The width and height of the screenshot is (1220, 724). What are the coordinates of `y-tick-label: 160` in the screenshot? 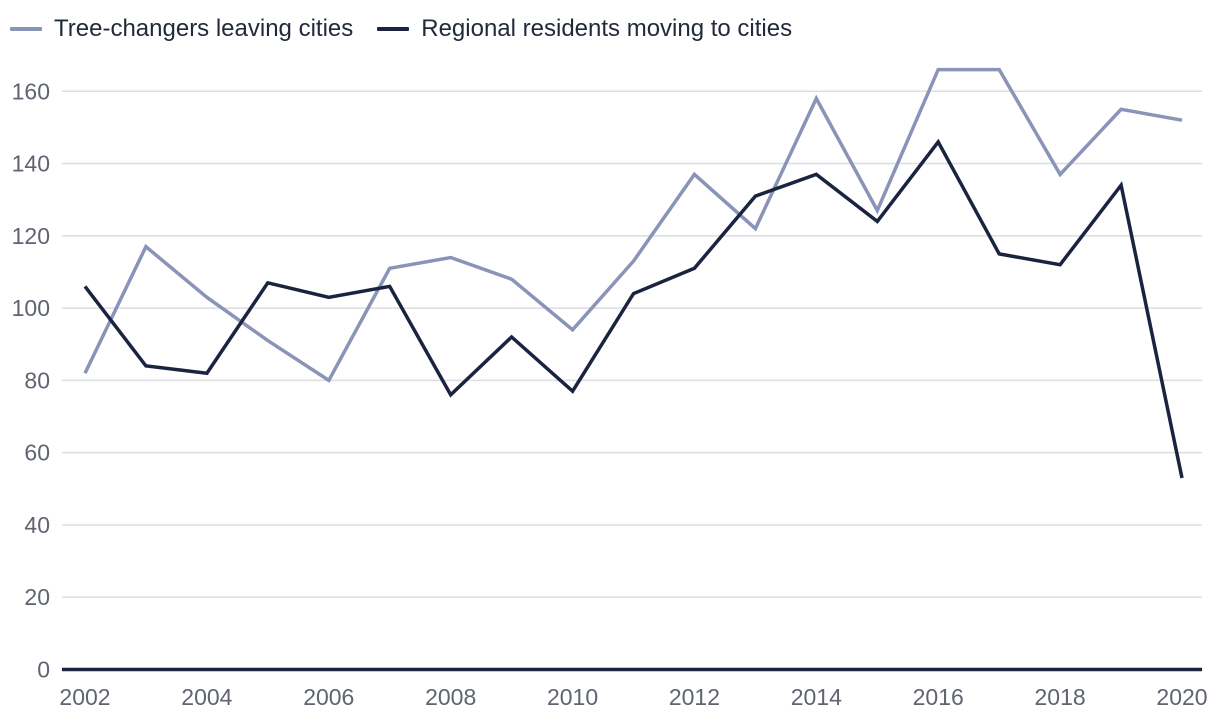 It's located at (31, 91).